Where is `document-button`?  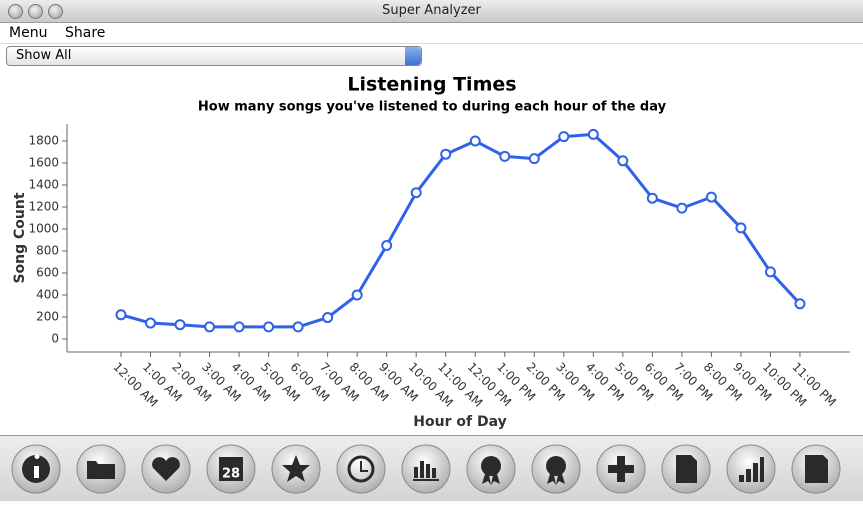 document-button is located at coordinates (686, 469).